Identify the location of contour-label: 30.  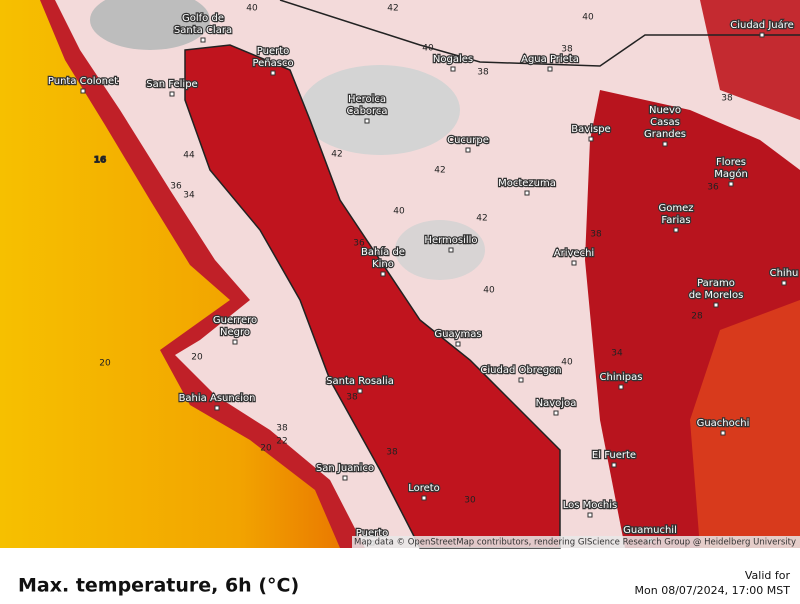
(470, 501).